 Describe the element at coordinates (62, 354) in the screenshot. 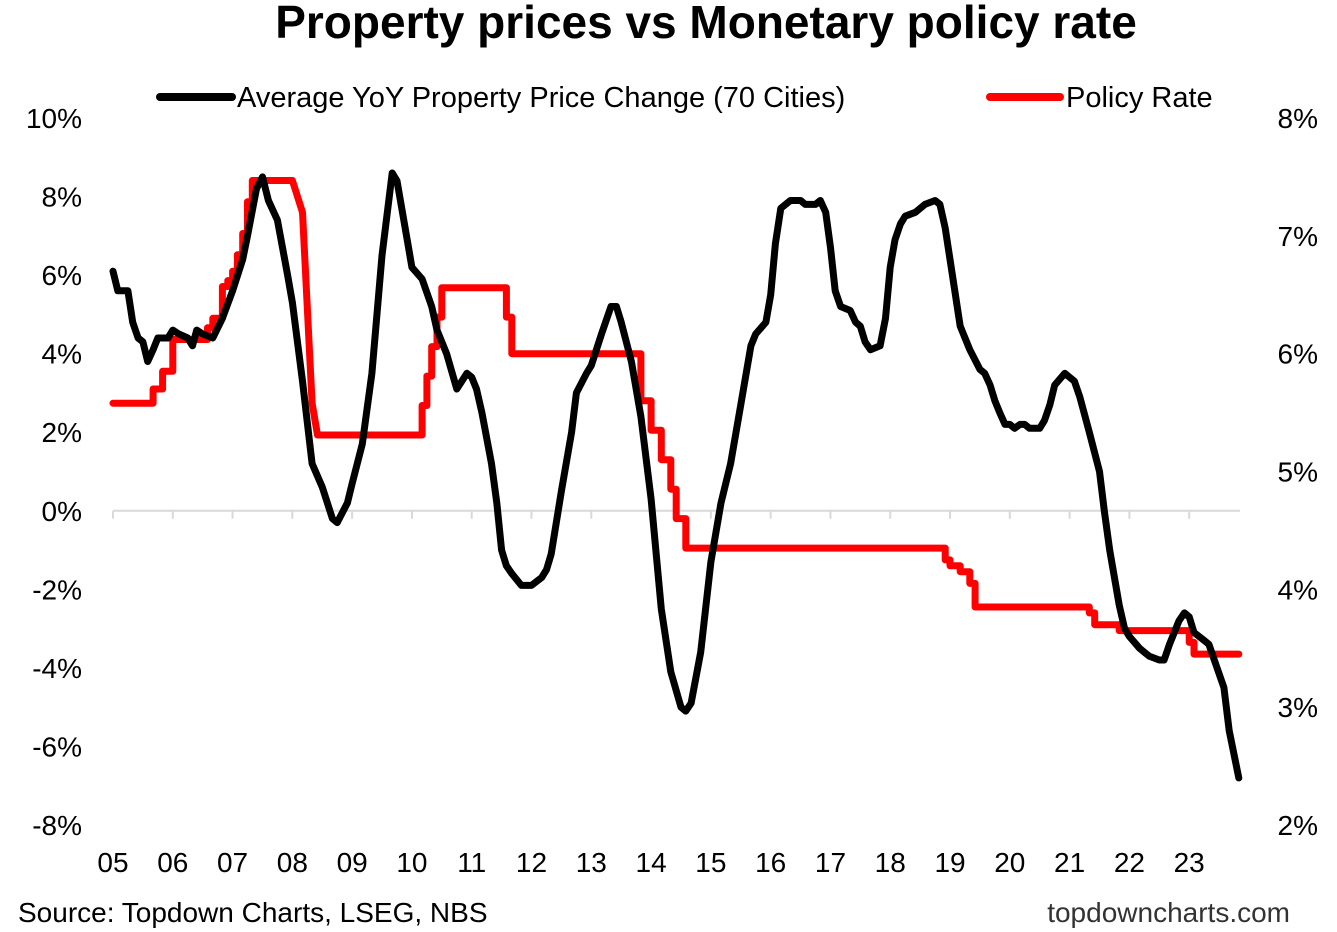

I see `left-tick-label: 4%` at that location.